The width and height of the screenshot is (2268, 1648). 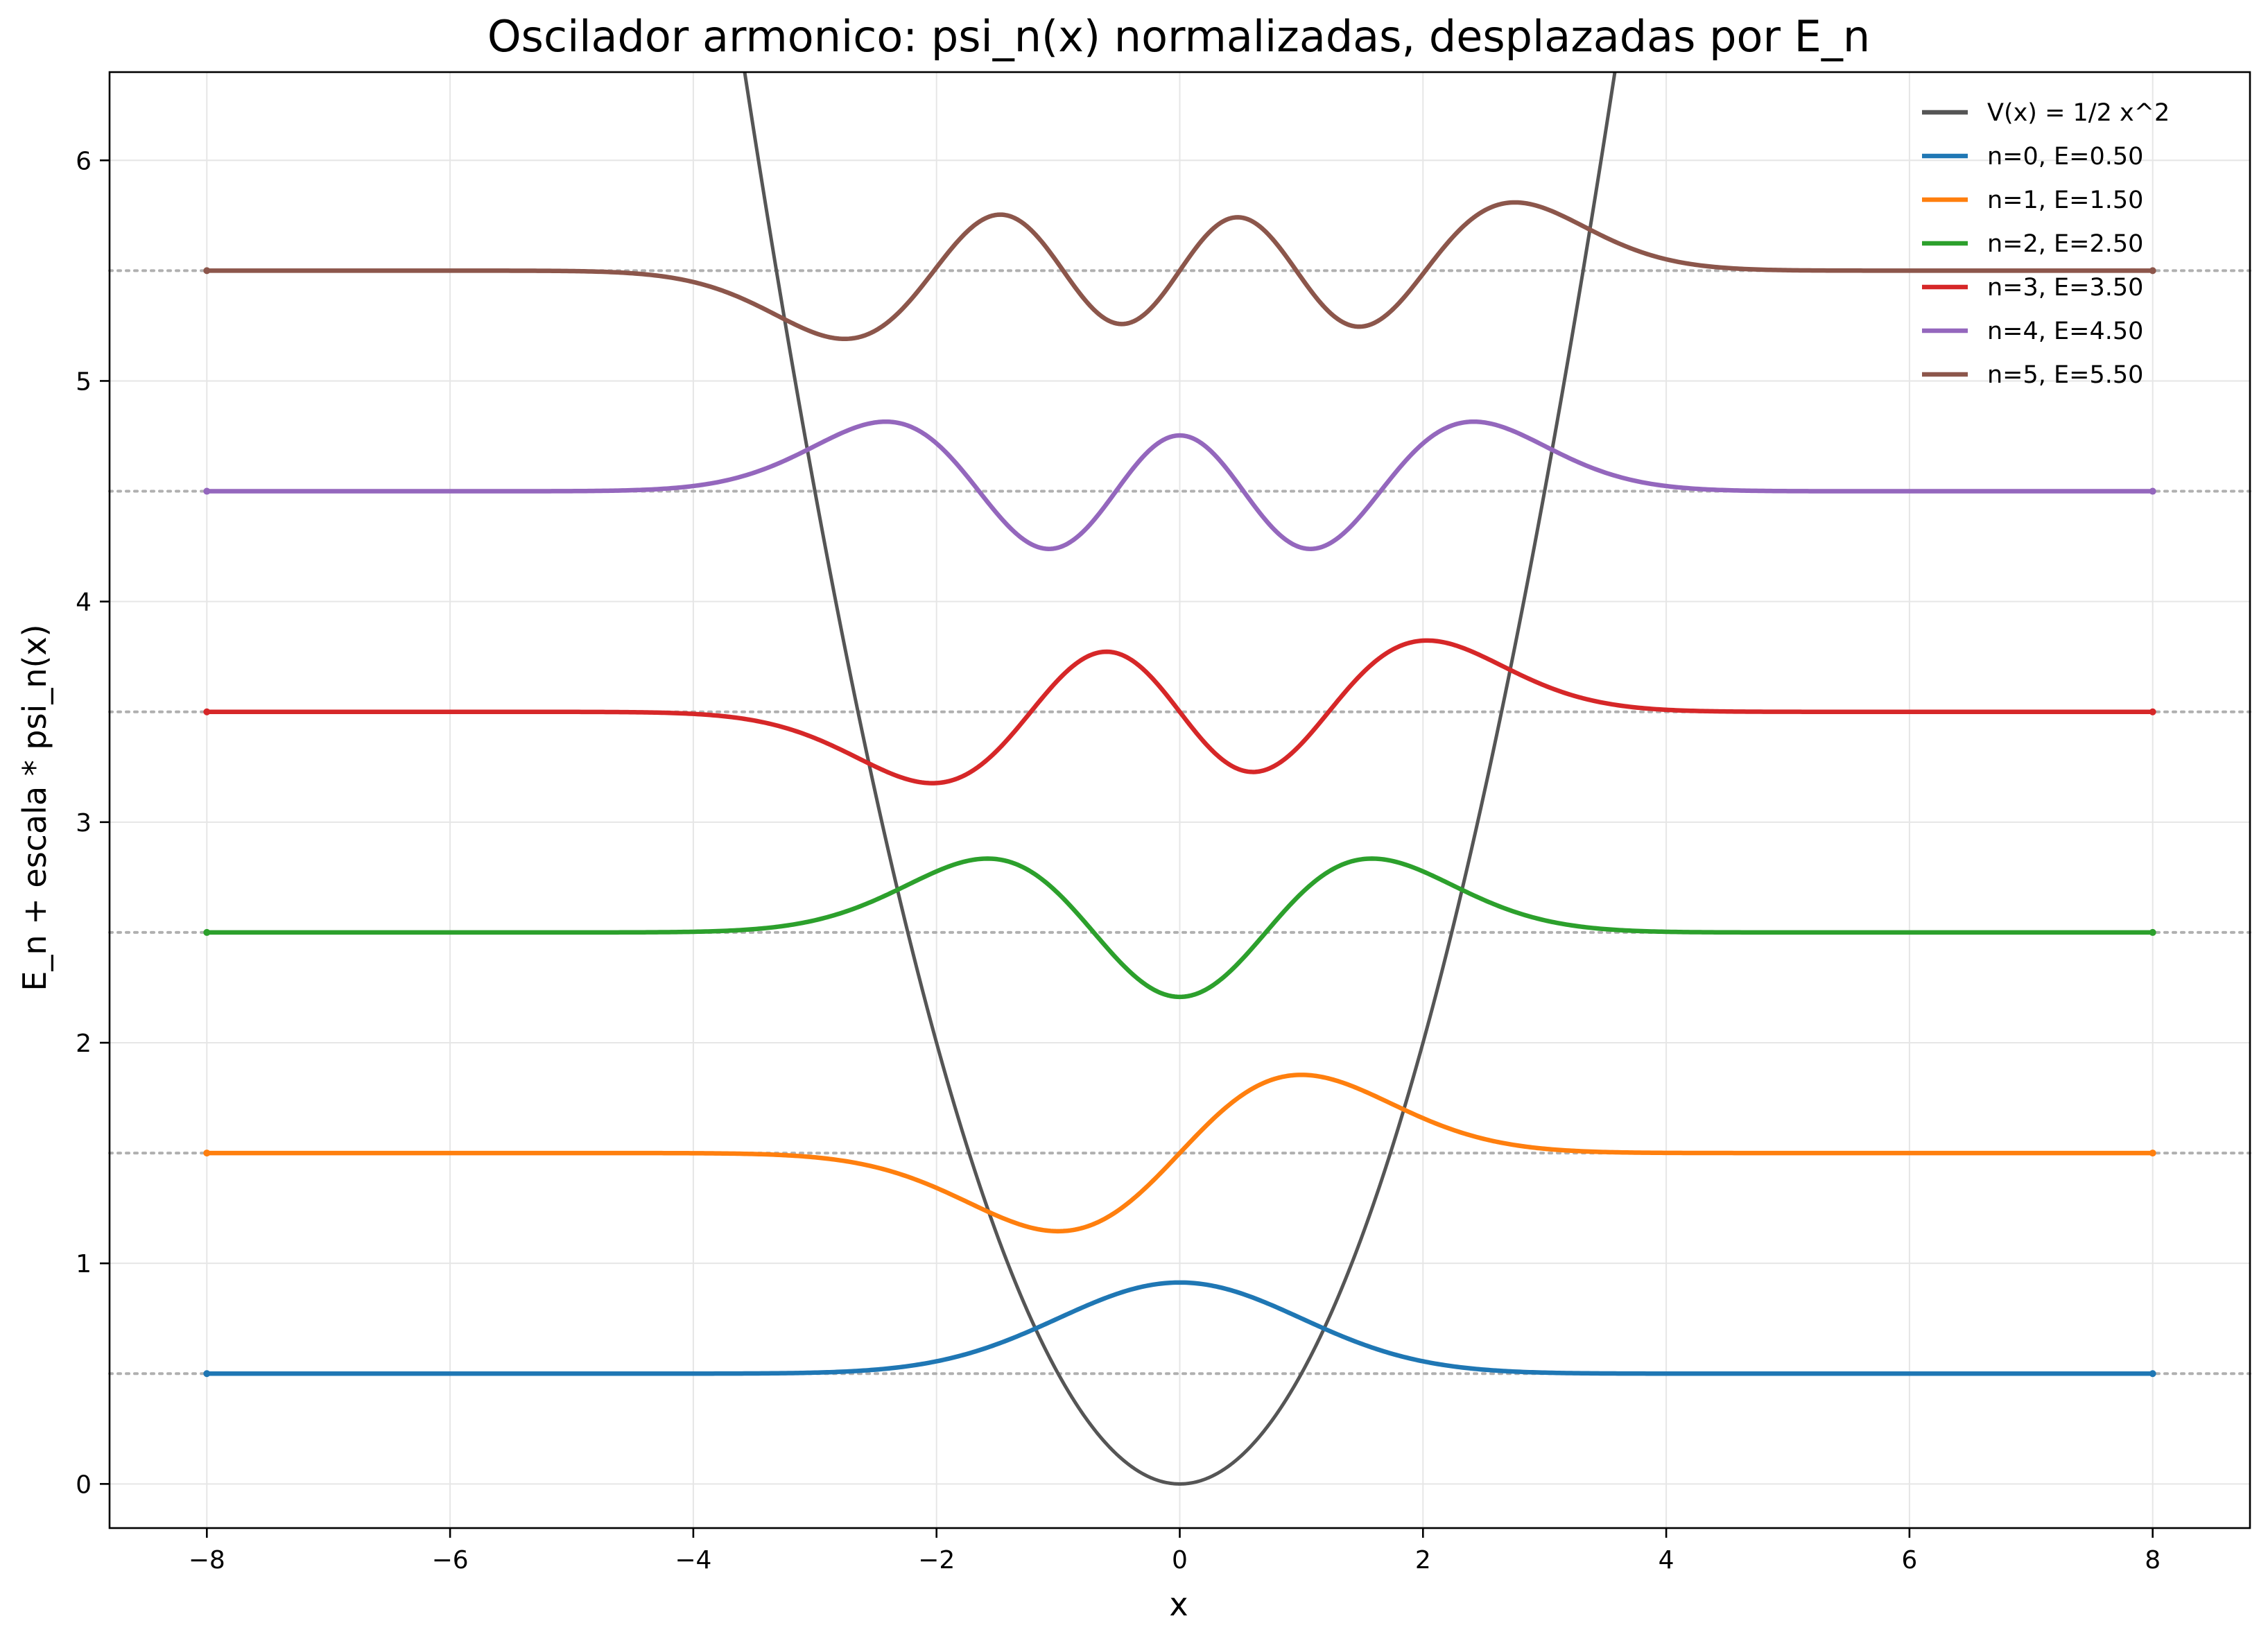 What do you see at coordinates (1180, 1560) in the screenshot?
I see `x-tick-label: 0` at bounding box center [1180, 1560].